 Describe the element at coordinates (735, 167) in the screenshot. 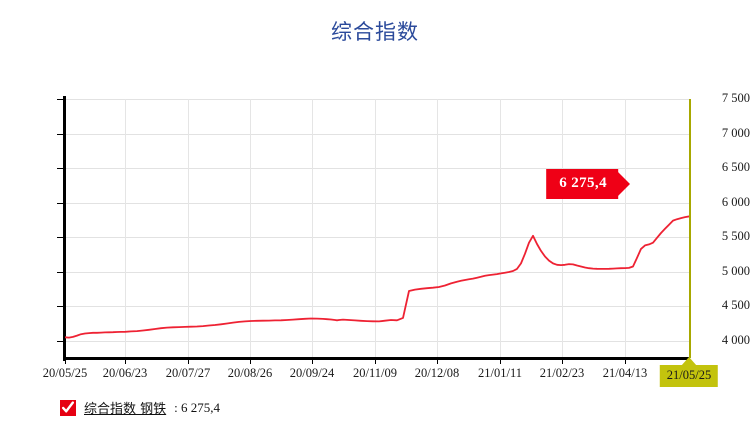

I see `y-axis-tick-label: 6 500` at that location.